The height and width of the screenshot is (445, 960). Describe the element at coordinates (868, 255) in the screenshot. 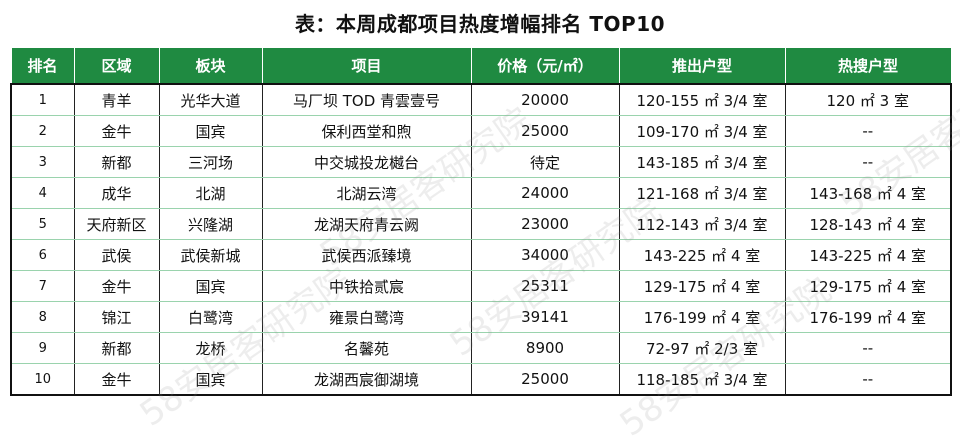

I see `hot-search-units-cell: 143-225 ㎡ 4 室` at that location.